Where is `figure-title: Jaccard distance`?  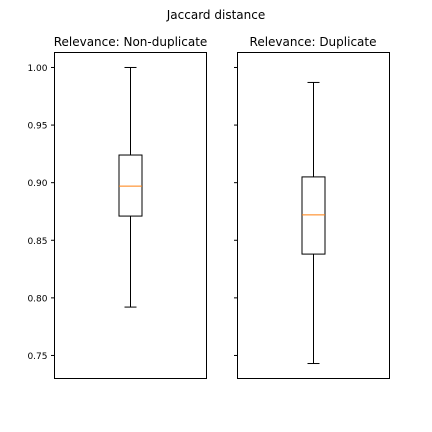
figure-title: Jaccard distance is located at coordinates (215, 15).